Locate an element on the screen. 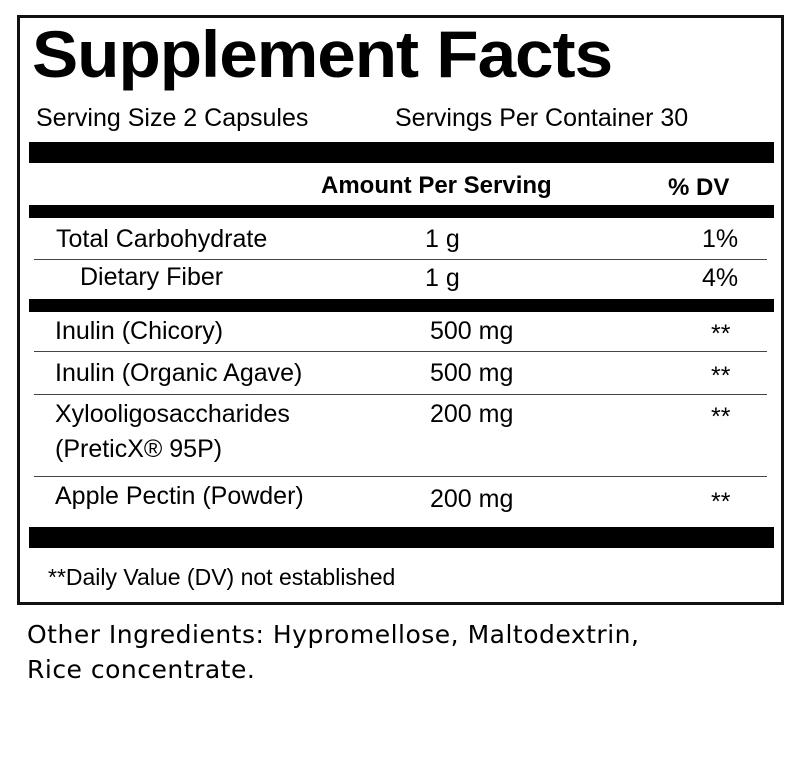 The width and height of the screenshot is (800, 773). servings-per-container: Servings Per Container 30 is located at coordinates (542, 118).